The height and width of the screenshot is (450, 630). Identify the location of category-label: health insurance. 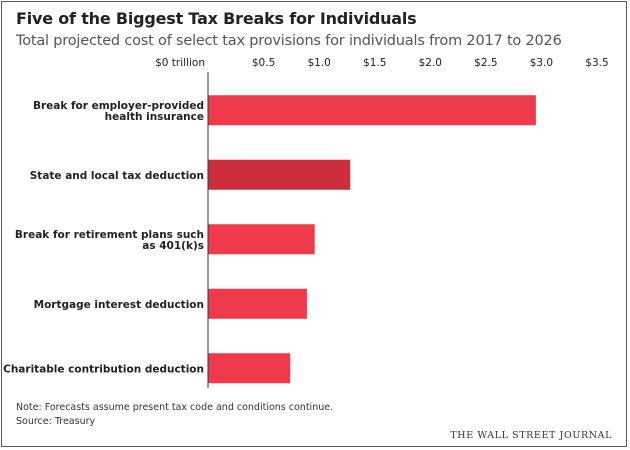
(154, 117).